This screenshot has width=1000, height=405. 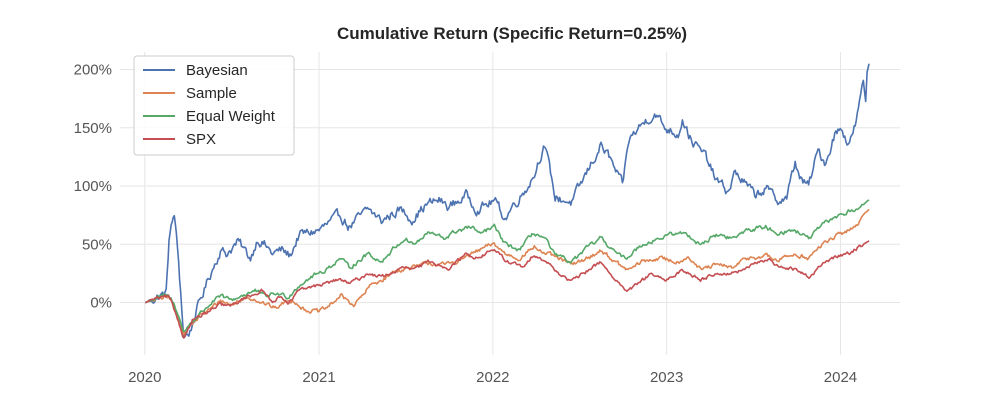 I want to click on y-tick-label: 100%, so click(x=93, y=186).